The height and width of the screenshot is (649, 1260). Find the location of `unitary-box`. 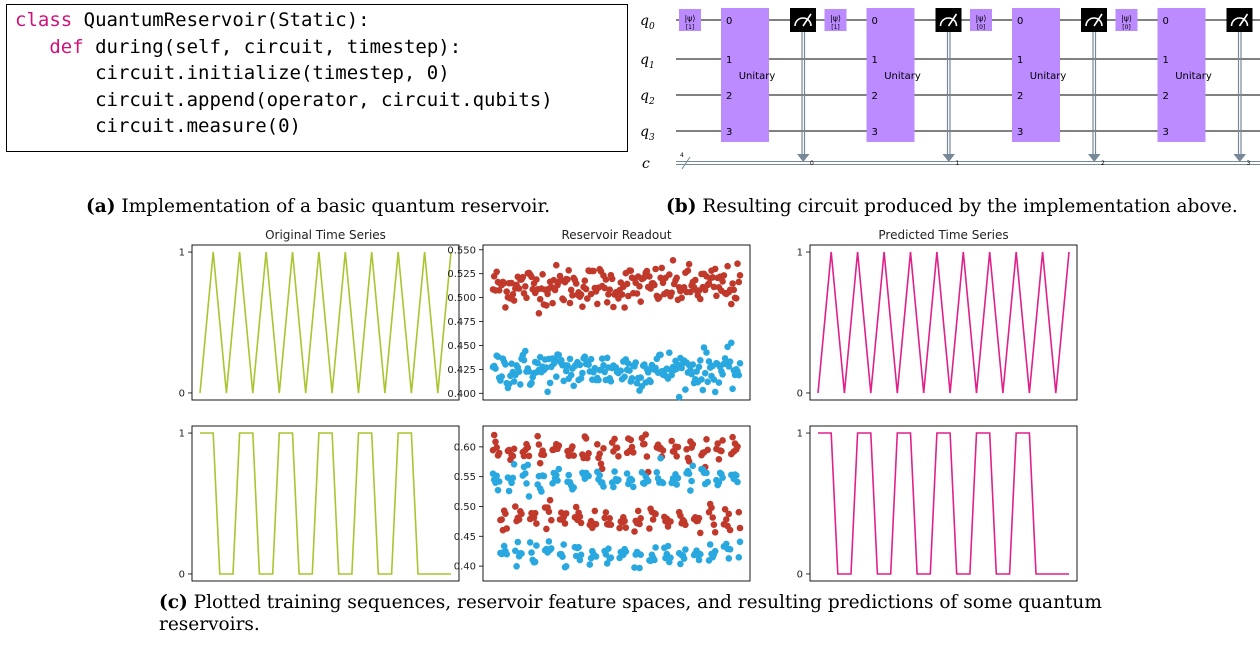

unitary-box is located at coordinates (745, 75).